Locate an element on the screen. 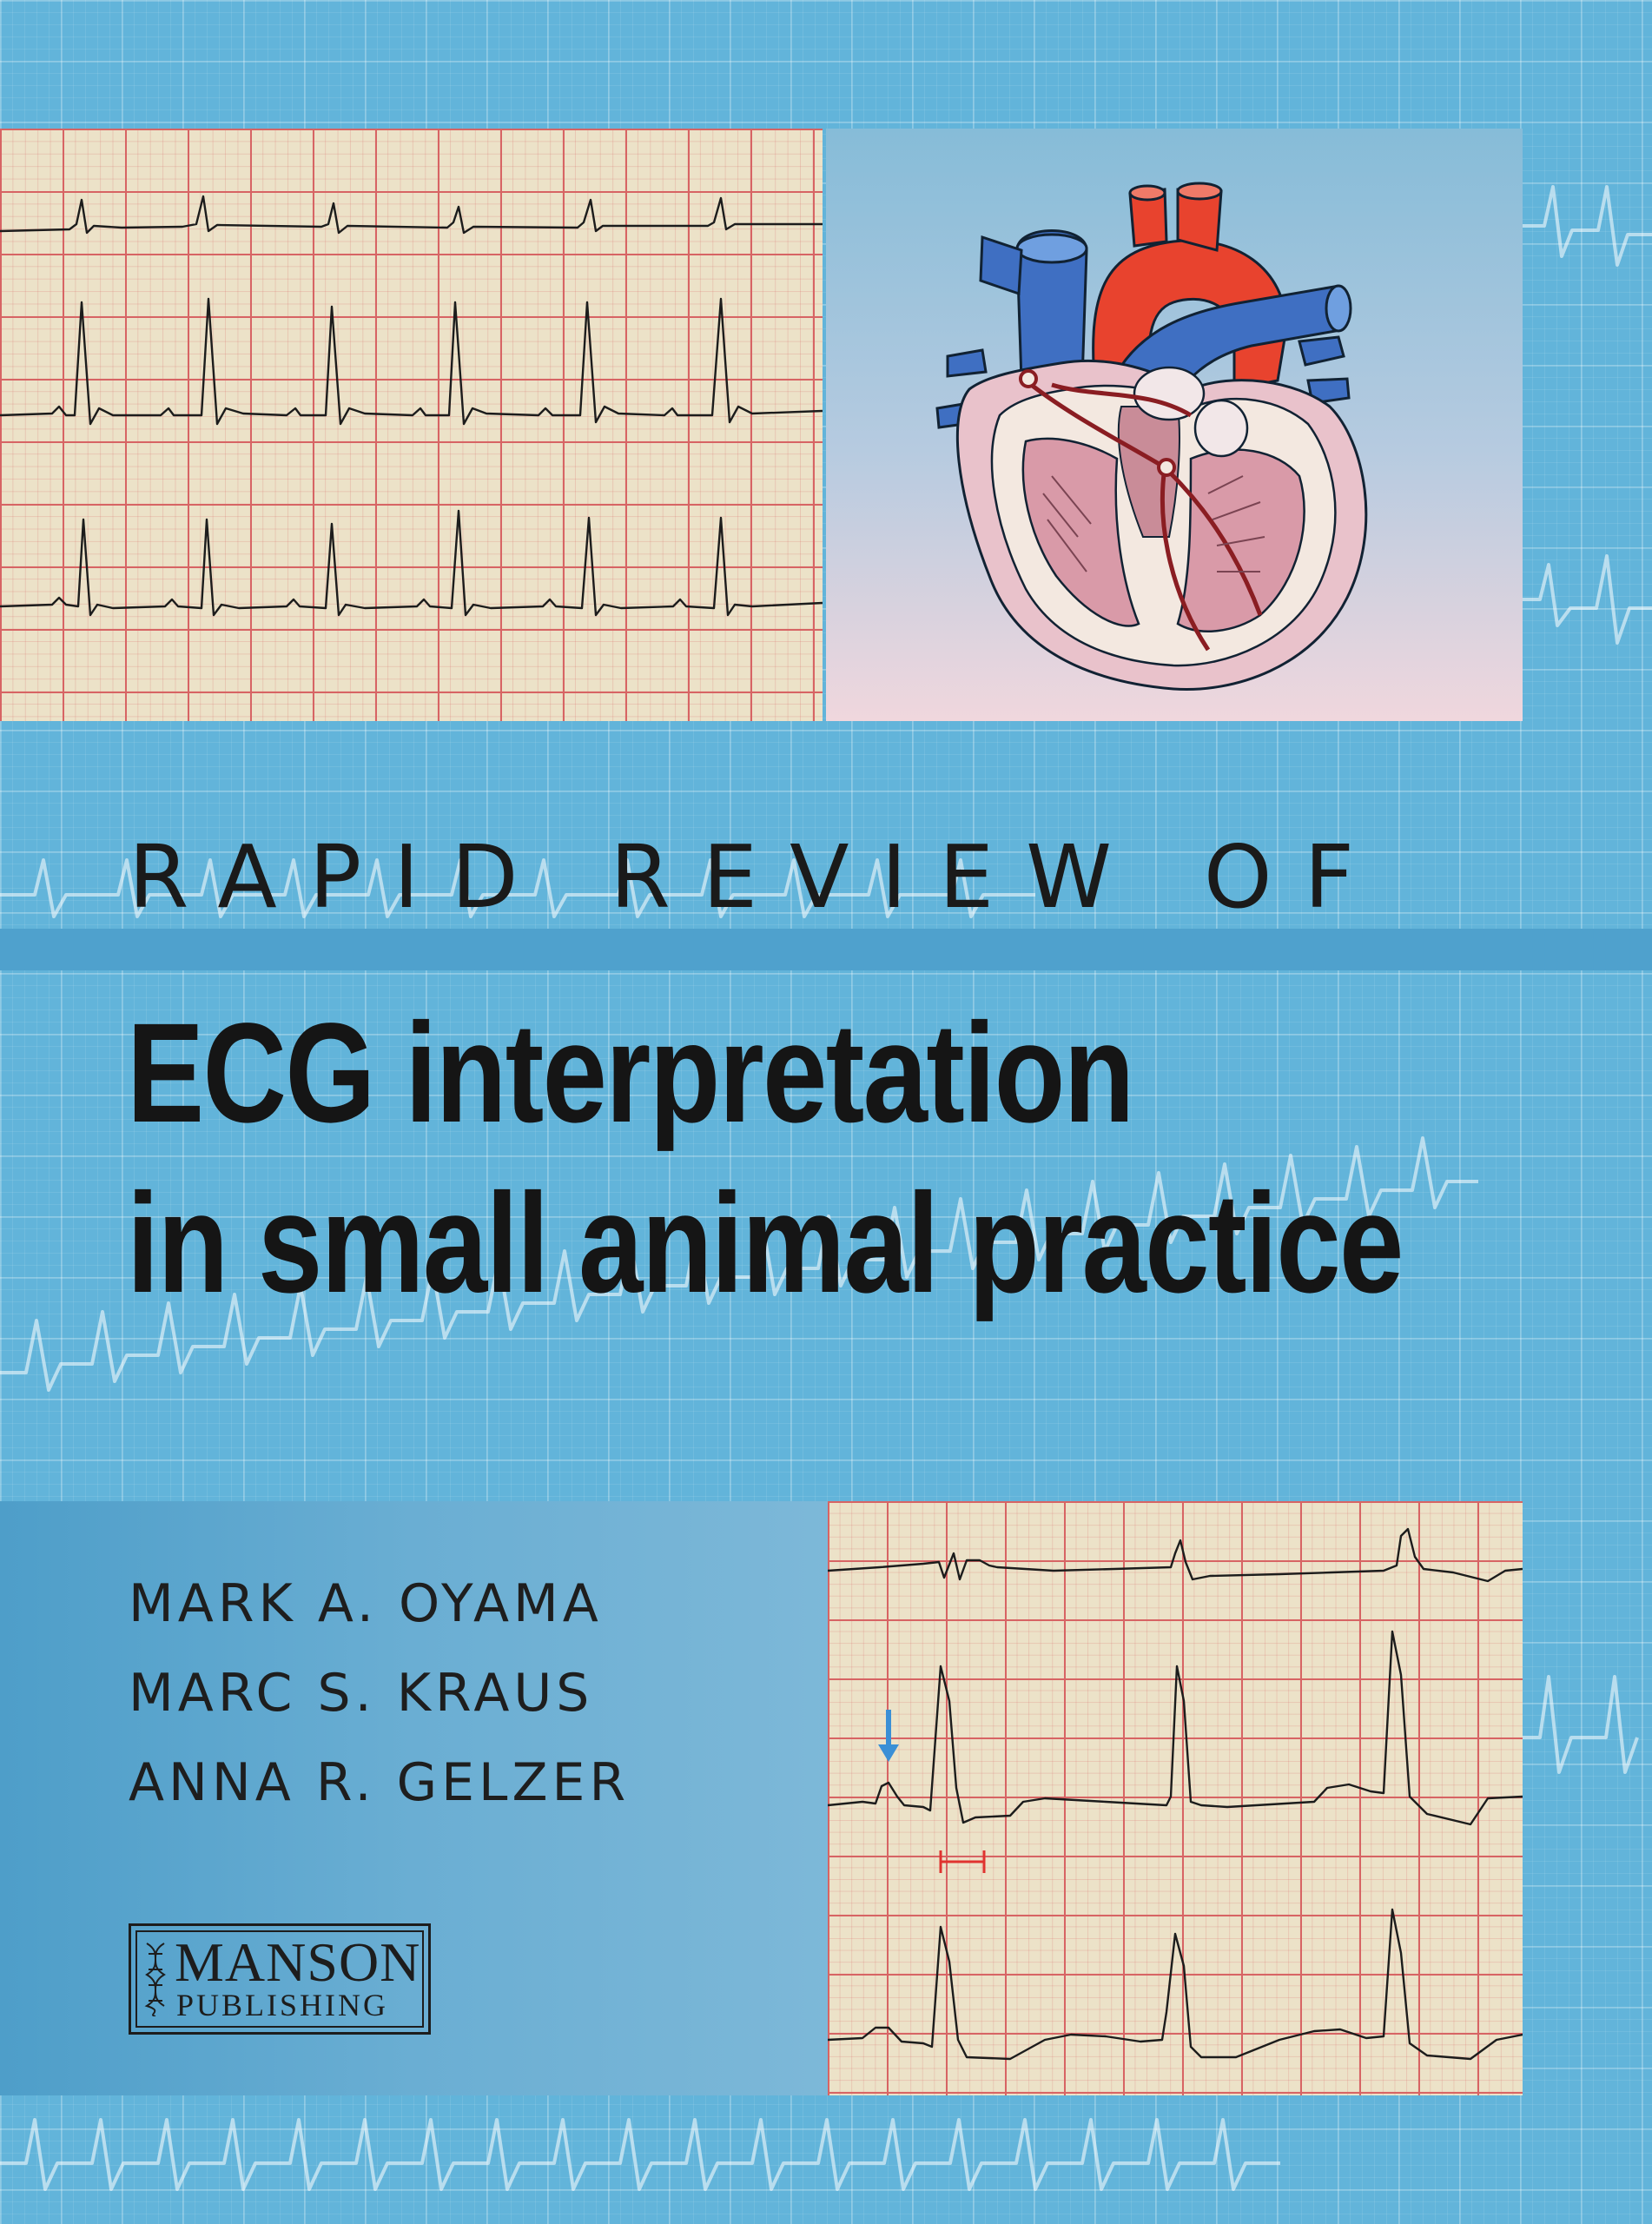 The width and height of the screenshot is (1652, 2224). publisher-logo: MANSON PUBLISHING is located at coordinates (280, 1979).